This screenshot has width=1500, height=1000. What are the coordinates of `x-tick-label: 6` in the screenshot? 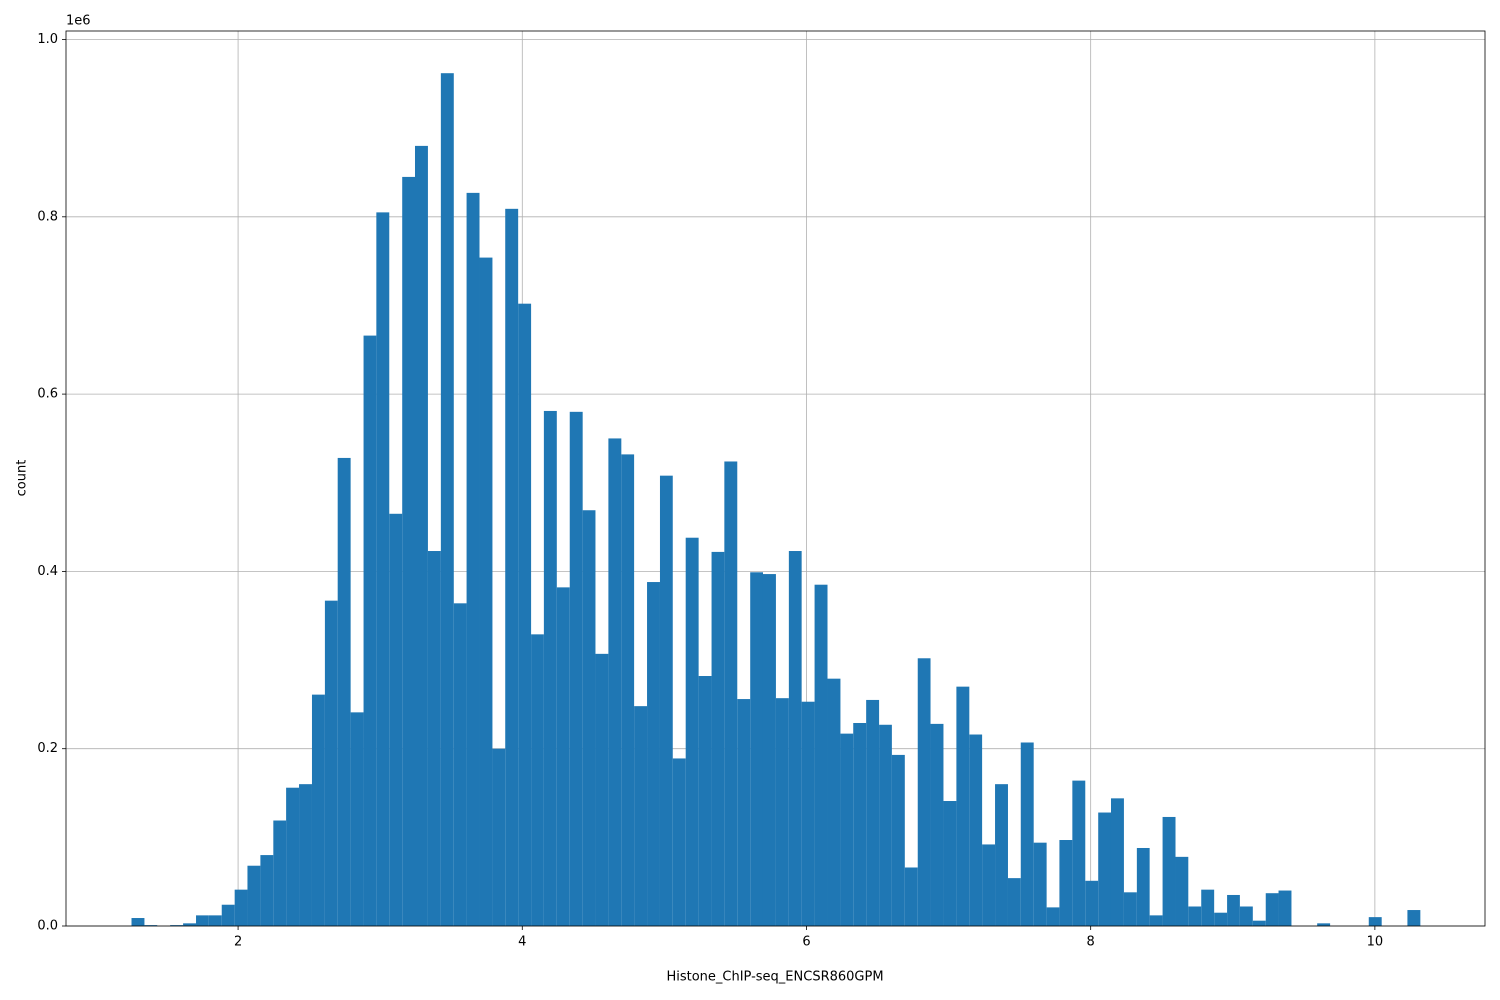 It's located at (806, 942).